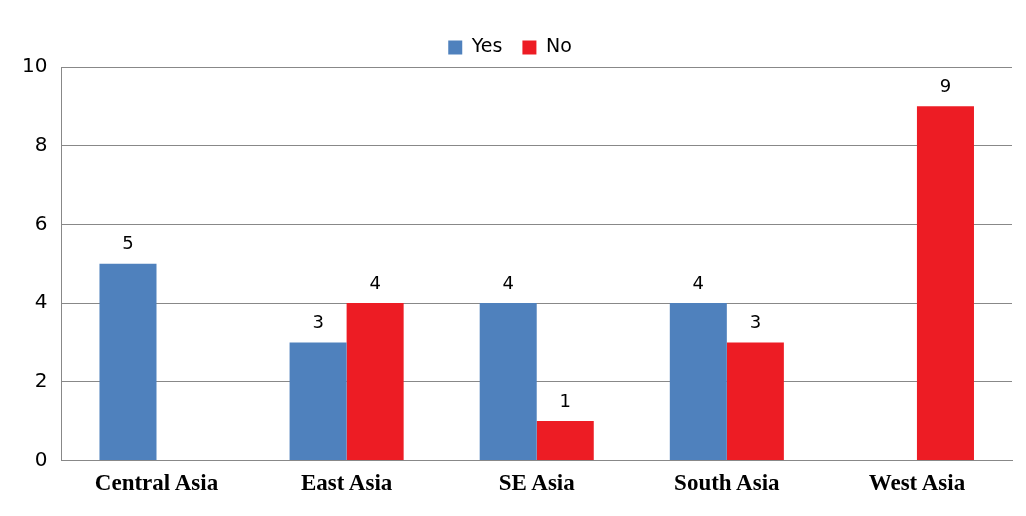  What do you see at coordinates (156, 483) in the screenshot?
I see `x-tick-label: Central Asia` at bounding box center [156, 483].